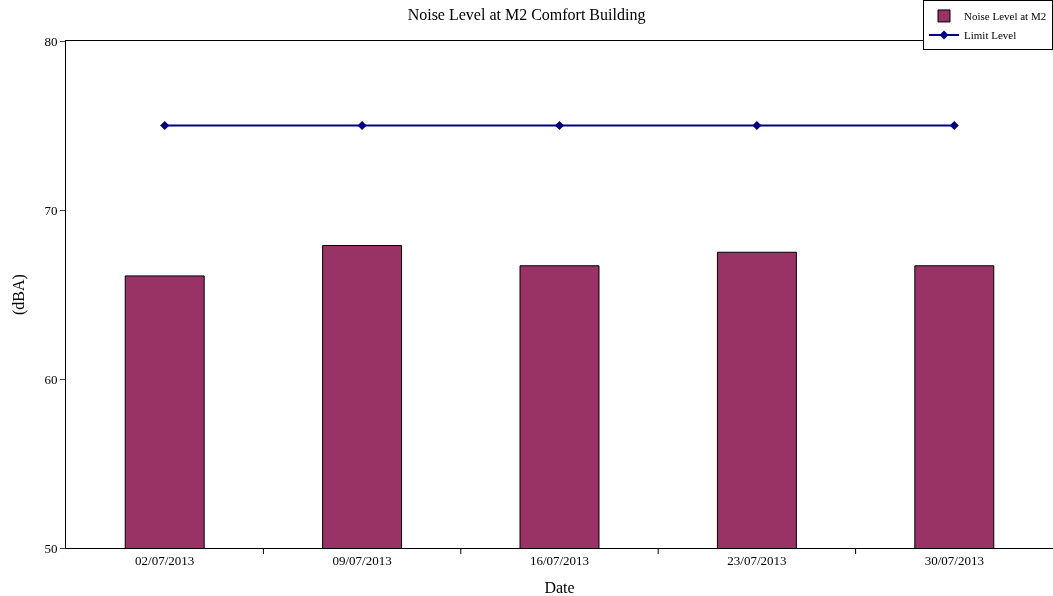  Describe the element at coordinates (51, 379) in the screenshot. I see `y-tick-label: 60` at that location.